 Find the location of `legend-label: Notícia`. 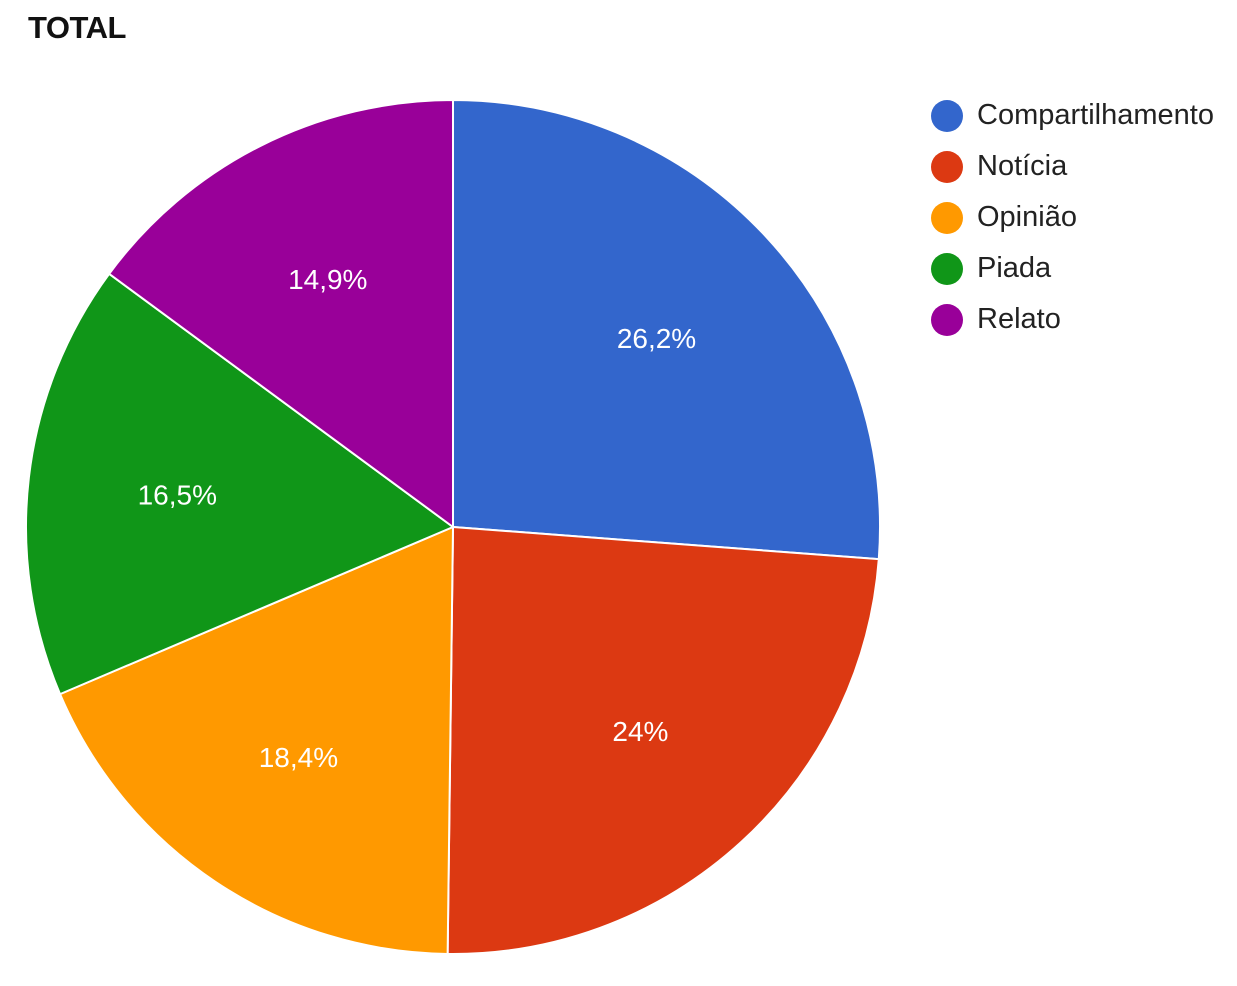

legend-label: Notícia is located at coordinates (1022, 166).